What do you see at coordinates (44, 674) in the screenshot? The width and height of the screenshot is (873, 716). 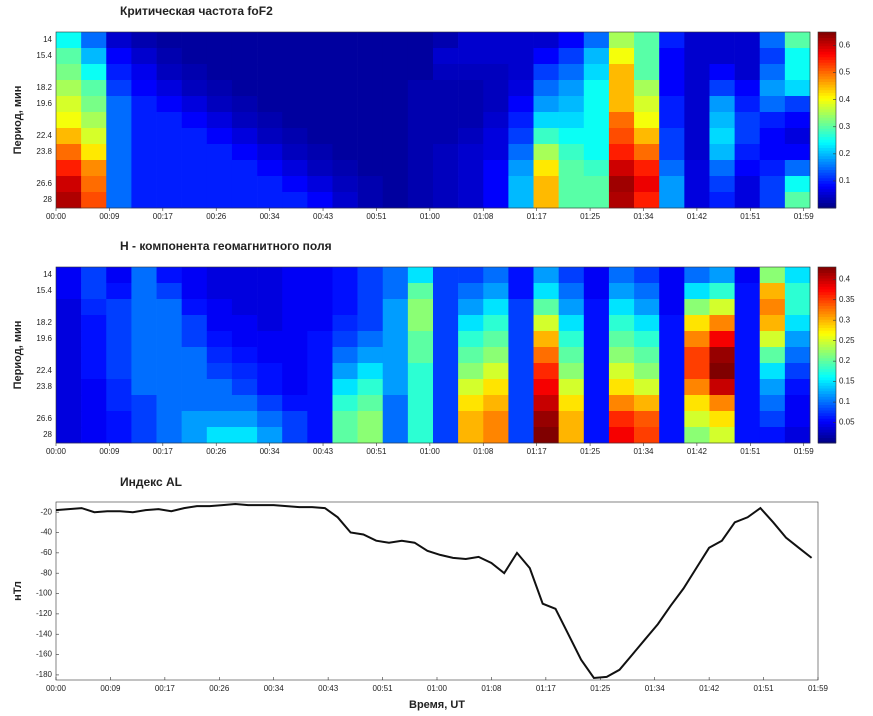 I see `y-tick-label: -180` at bounding box center [44, 674].